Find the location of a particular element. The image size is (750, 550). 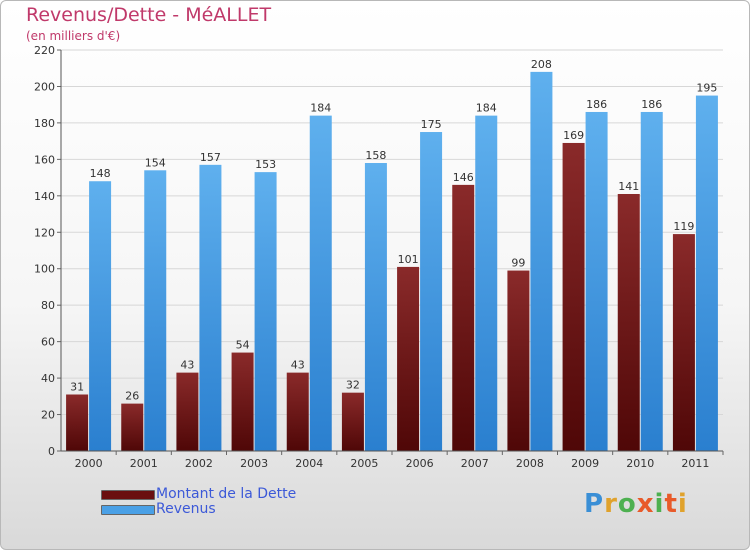

data-label: 146 is located at coordinates (463, 177).